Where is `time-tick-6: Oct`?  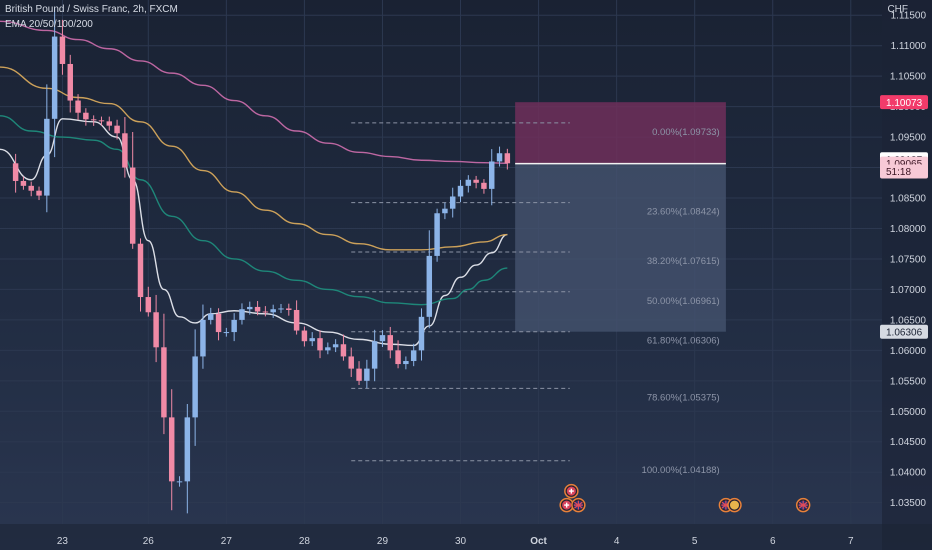 time-tick-6: Oct is located at coordinates (538, 541).